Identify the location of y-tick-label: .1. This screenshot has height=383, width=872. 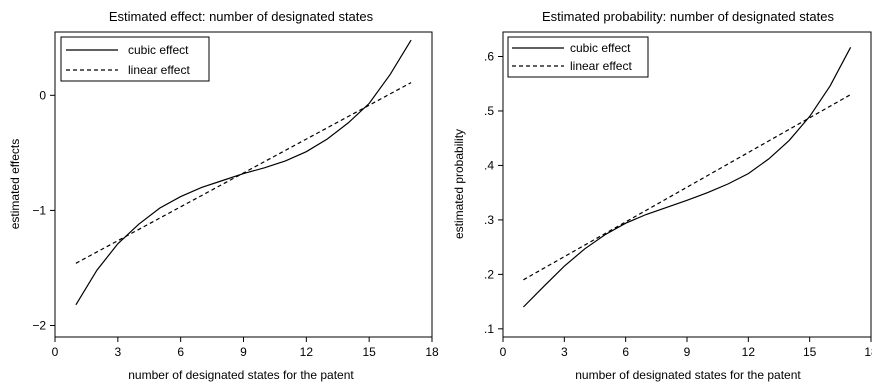
(489, 329).